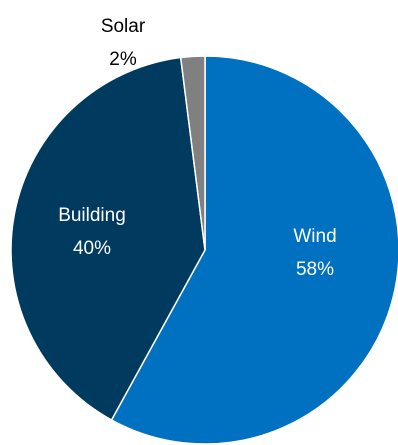 The height and width of the screenshot is (445, 398). Describe the element at coordinates (123, 59) in the screenshot. I see `slice-percent-solar: 2%` at that location.